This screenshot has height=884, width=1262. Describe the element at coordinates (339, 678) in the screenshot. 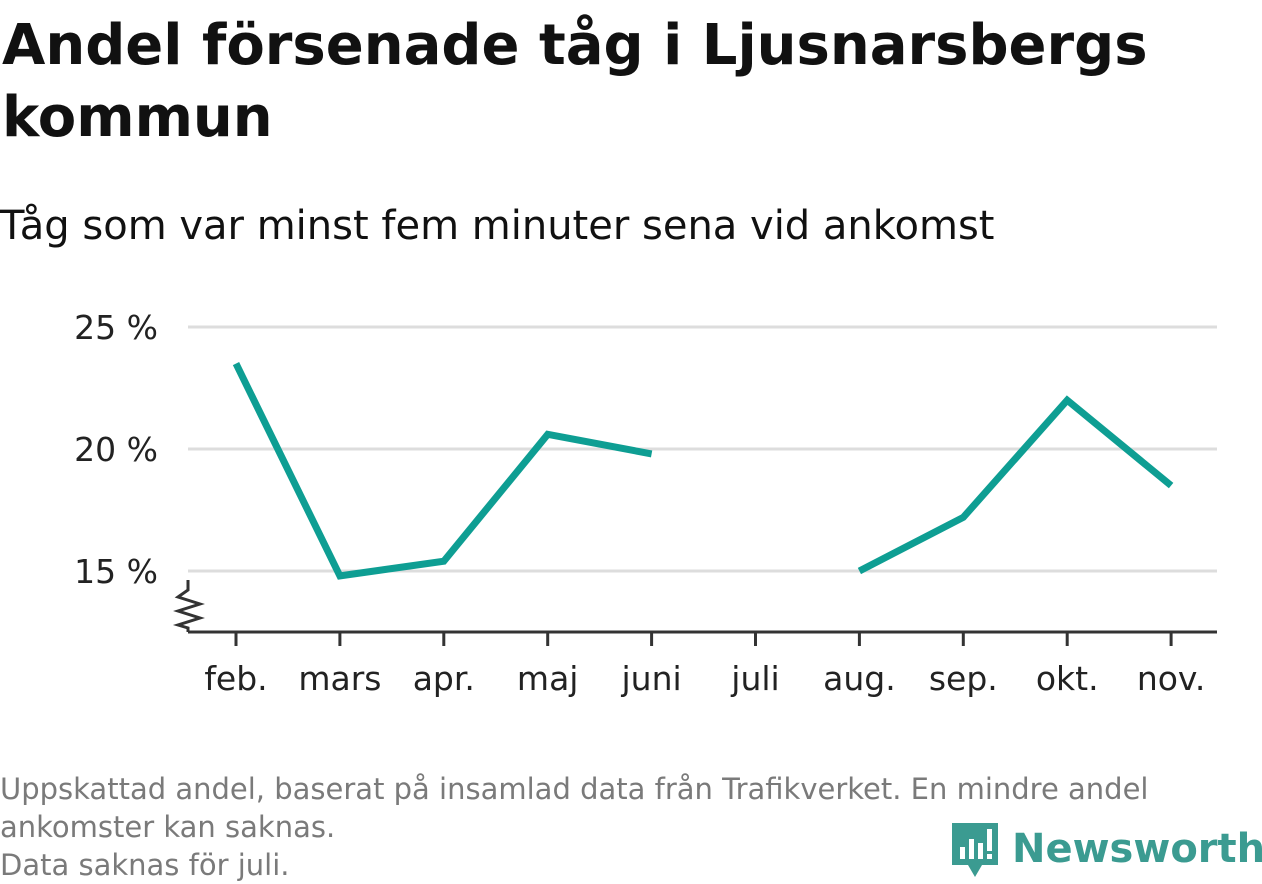

I see `x-tick-label: mars` at that location.